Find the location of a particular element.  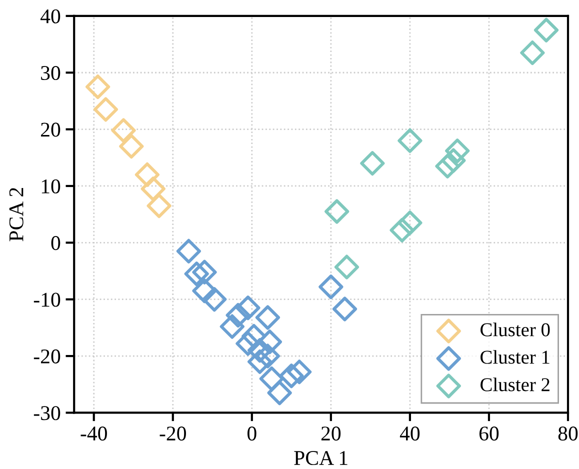

y-tick-label: 40 is located at coordinates (50, 16).